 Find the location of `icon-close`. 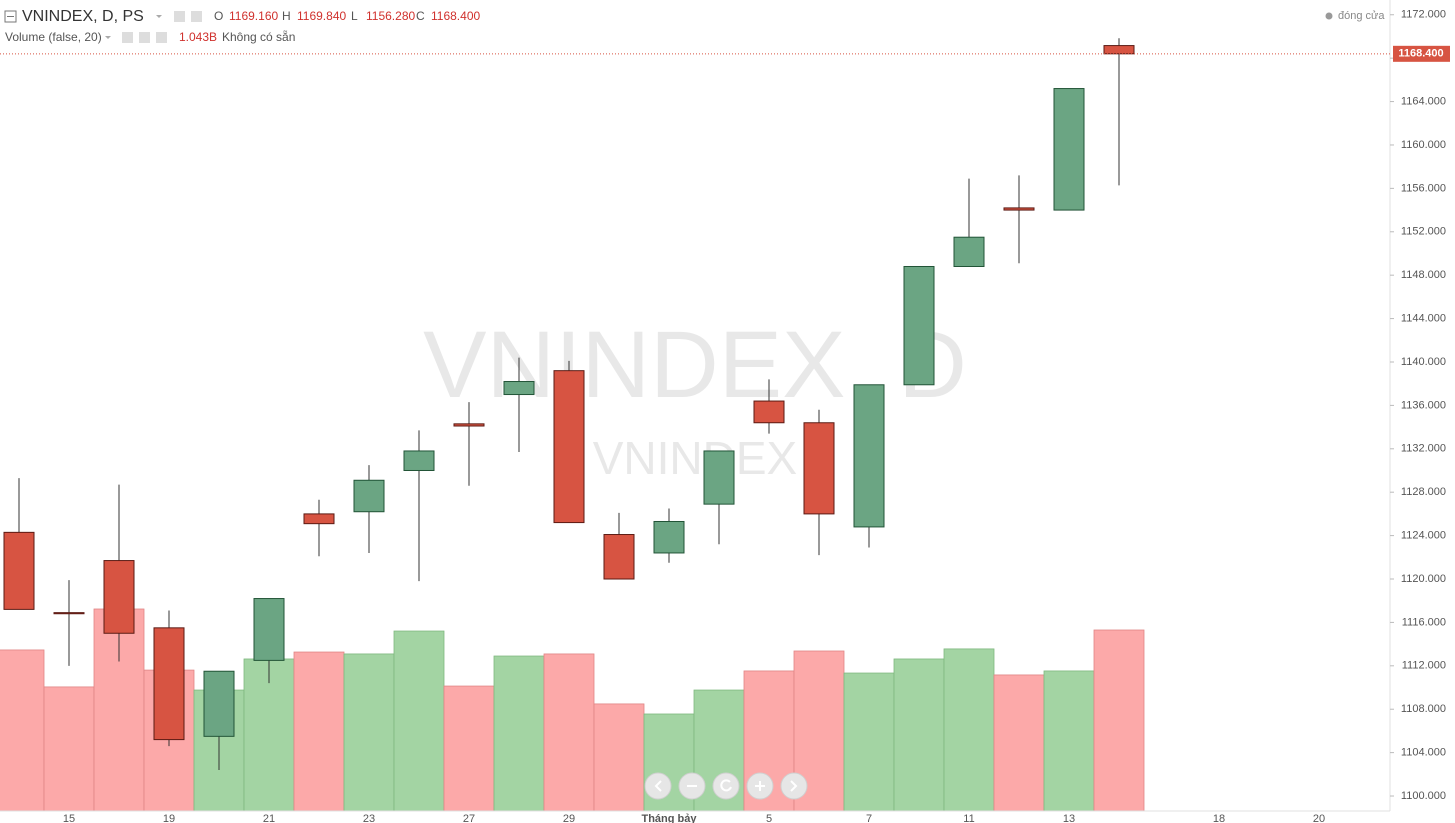

icon-close is located at coordinates (161, 37).